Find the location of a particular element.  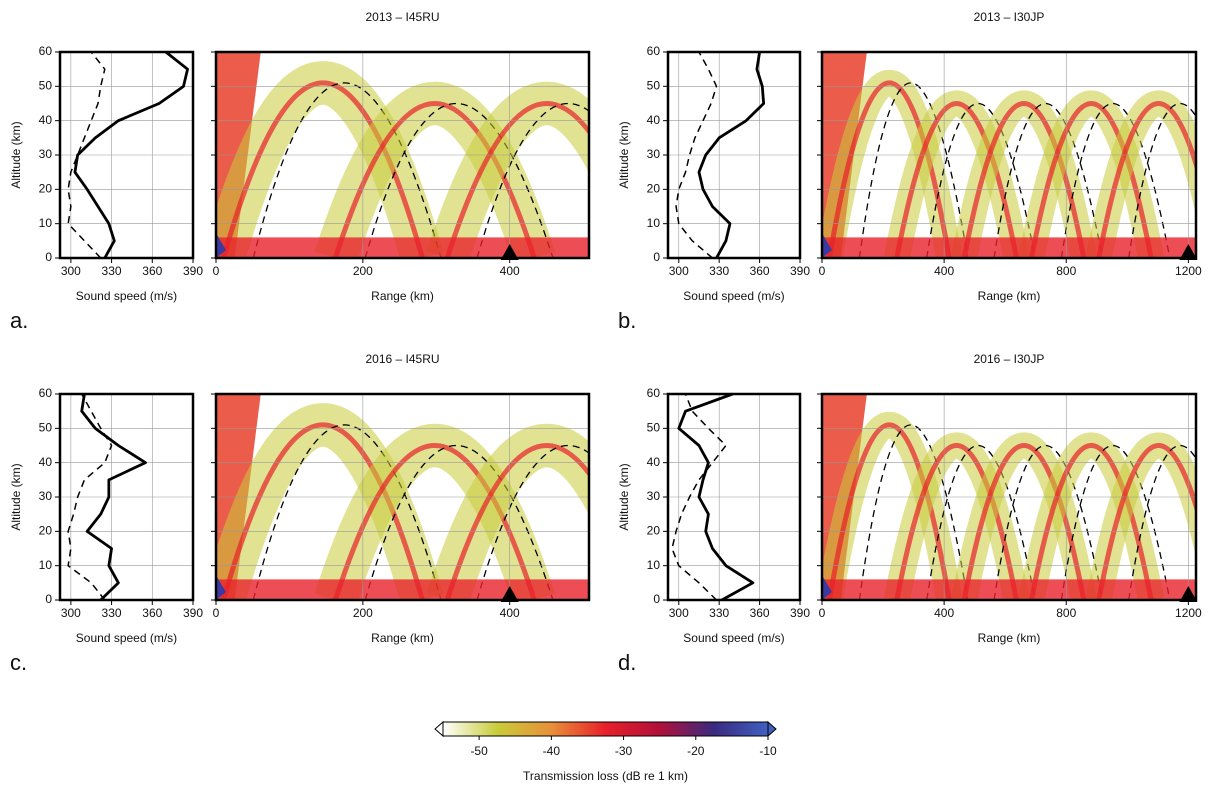

panel-label: b. is located at coordinates (627, 320).